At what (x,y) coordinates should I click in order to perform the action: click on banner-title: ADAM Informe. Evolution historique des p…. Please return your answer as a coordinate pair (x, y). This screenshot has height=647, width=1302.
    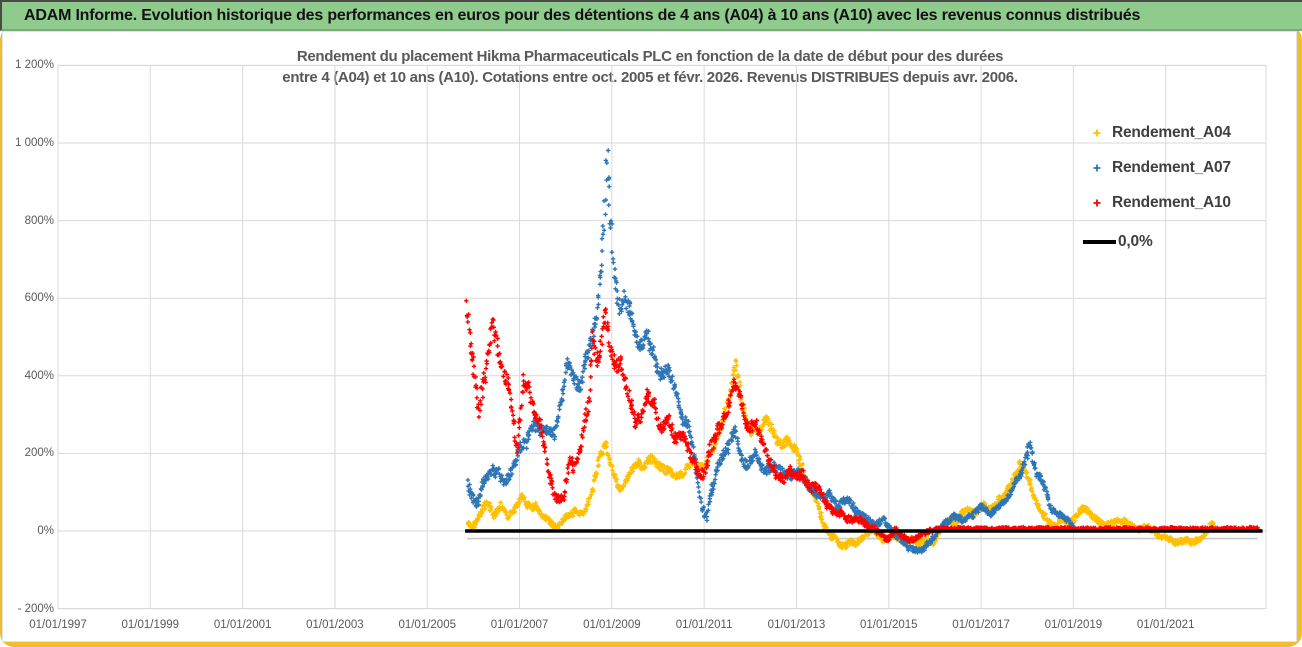
    Looking at the image, I should click on (651, 15).